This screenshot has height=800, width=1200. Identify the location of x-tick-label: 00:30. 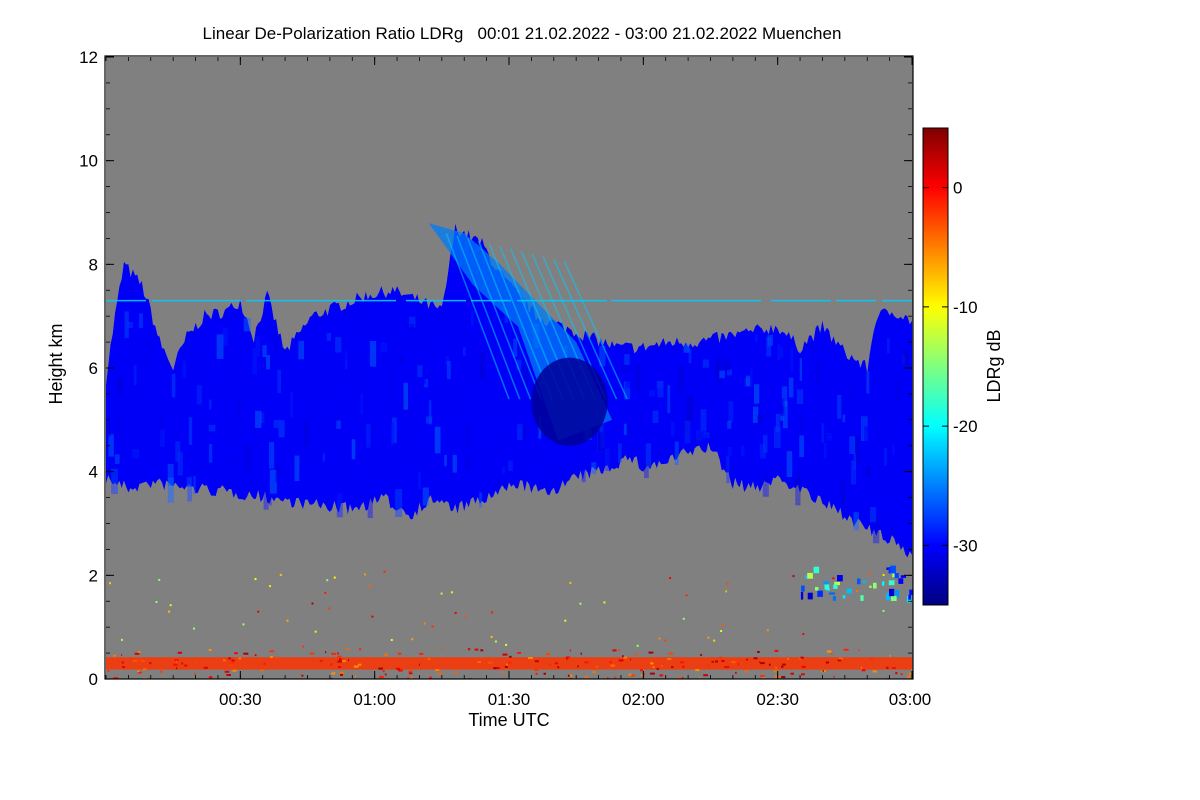
(240, 699).